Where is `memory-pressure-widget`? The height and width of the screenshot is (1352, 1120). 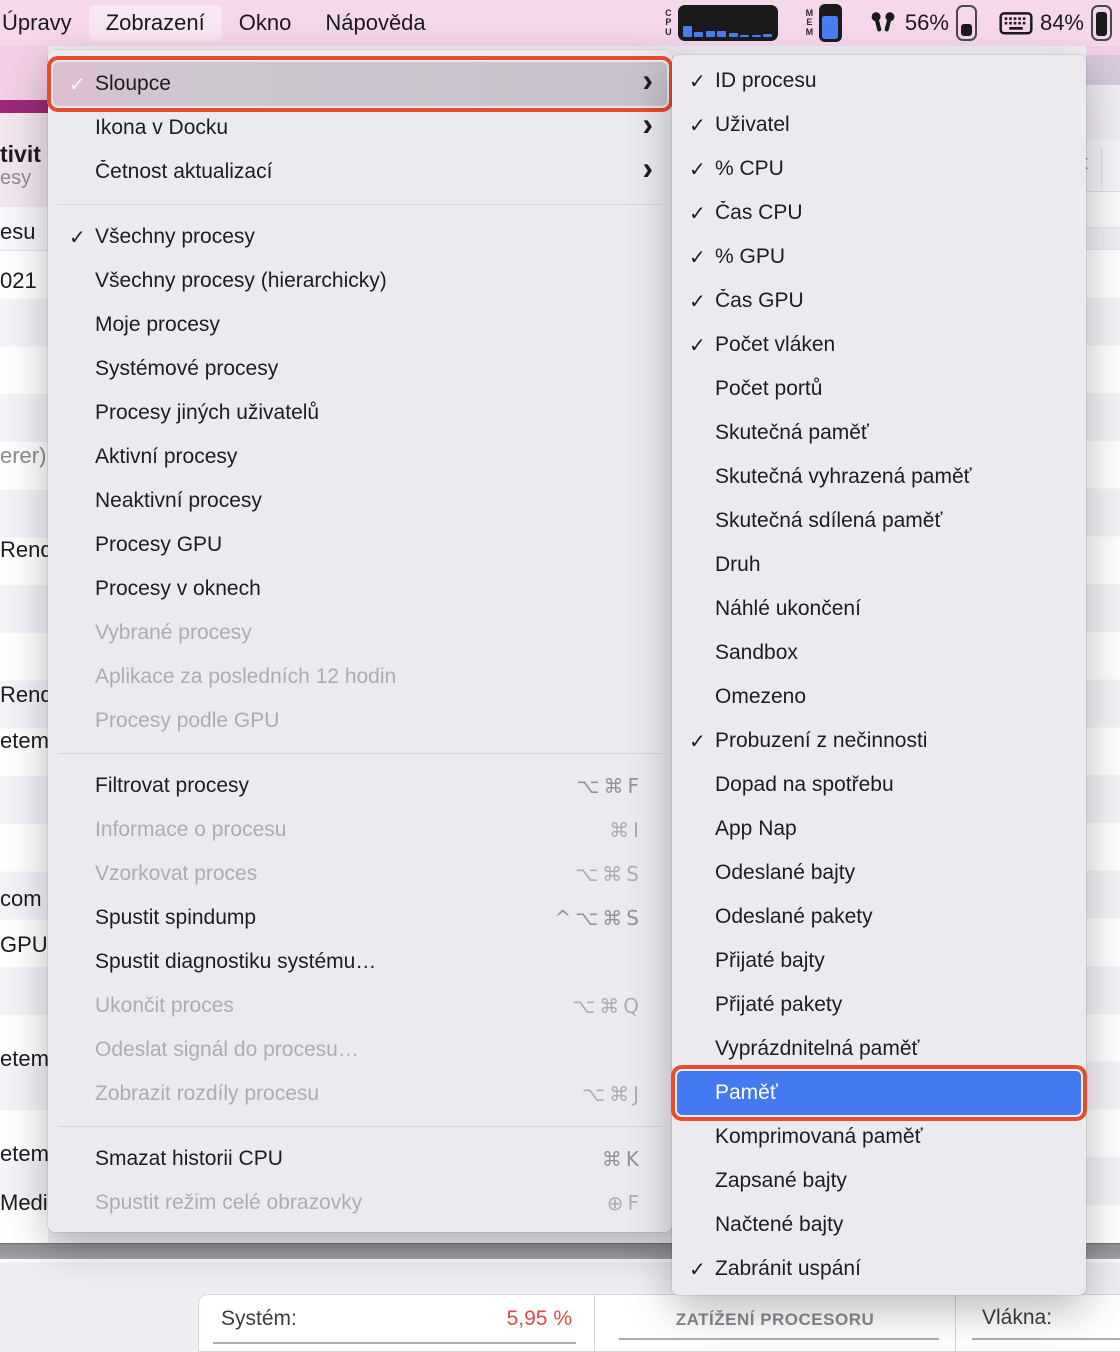 memory-pressure-widget is located at coordinates (830, 23).